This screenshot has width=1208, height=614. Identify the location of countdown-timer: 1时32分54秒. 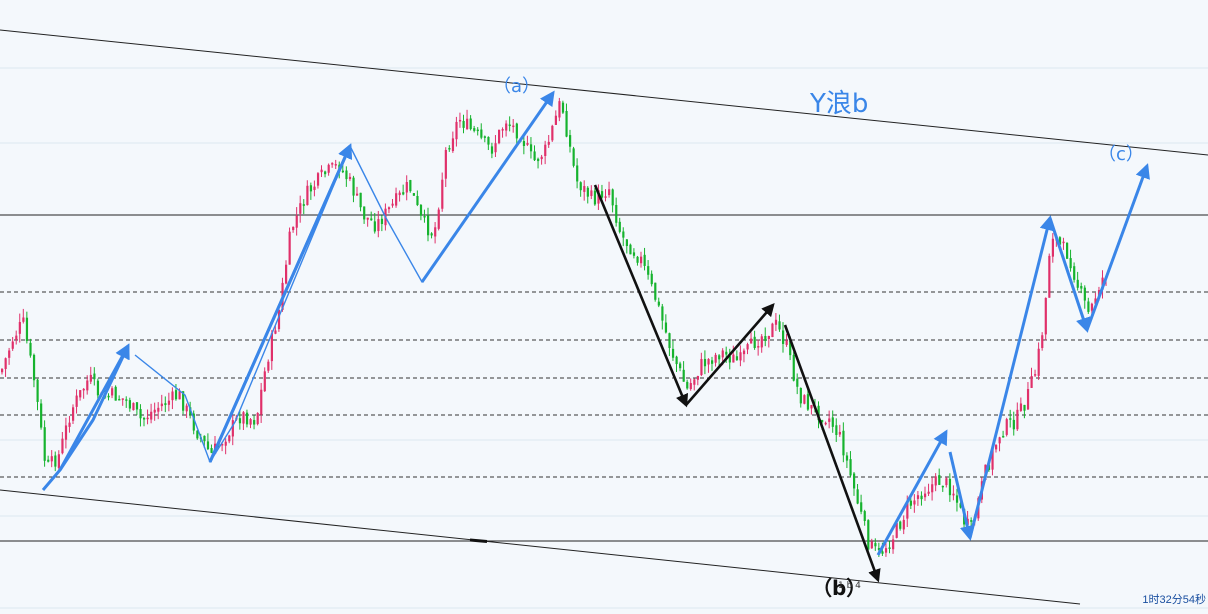
(1174, 599).